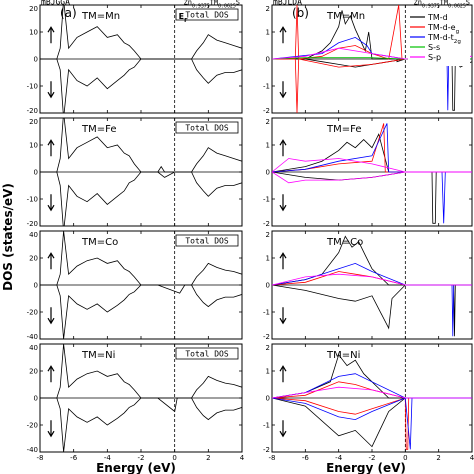 The height and width of the screenshot is (474, 474). Describe the element at coordinates (272, 458) in the screenshot. I see `x-tick-label: -8` at that location.